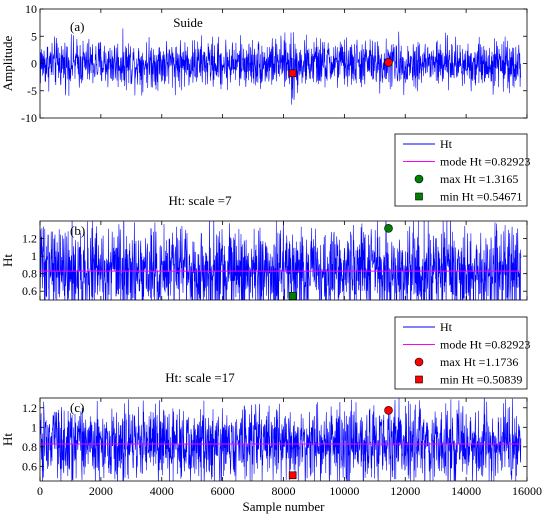 This screenshot has height=518, width=550. I want to click on panel-title: Suide, so click(188, 22).